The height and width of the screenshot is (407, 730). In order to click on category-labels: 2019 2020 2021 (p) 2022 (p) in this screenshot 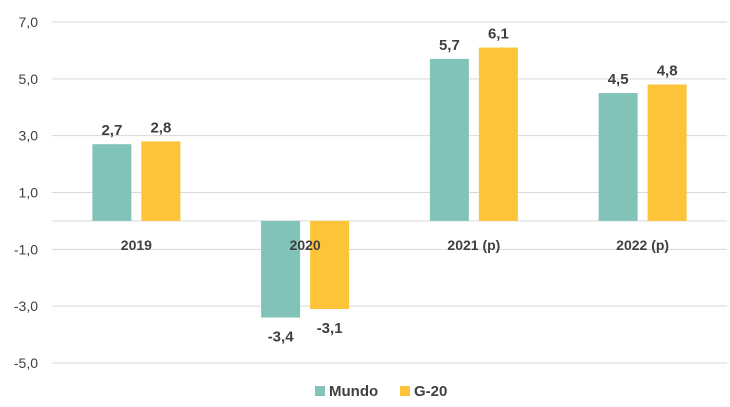, I will do `click(395, 245)`.